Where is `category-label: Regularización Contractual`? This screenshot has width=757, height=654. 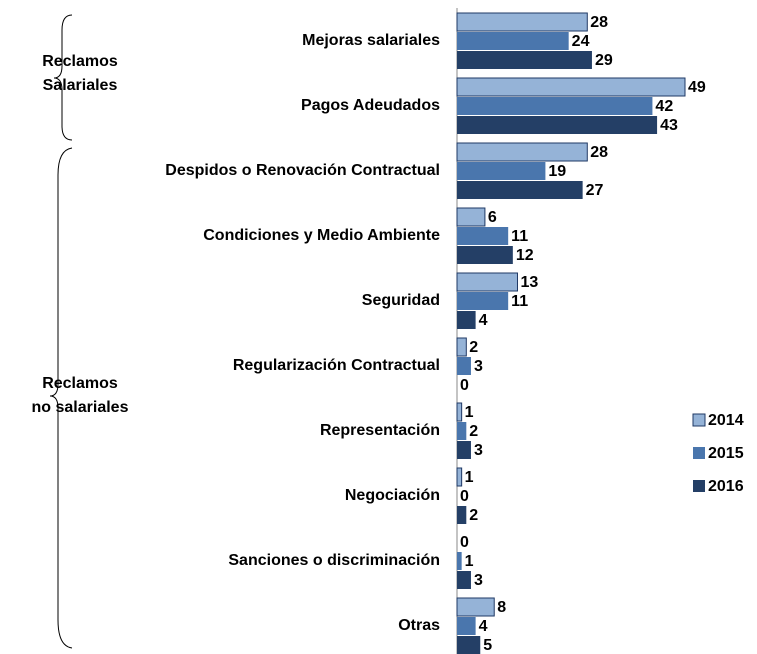
category-label: Regularización Contractual is located at coordinates (336, 365).